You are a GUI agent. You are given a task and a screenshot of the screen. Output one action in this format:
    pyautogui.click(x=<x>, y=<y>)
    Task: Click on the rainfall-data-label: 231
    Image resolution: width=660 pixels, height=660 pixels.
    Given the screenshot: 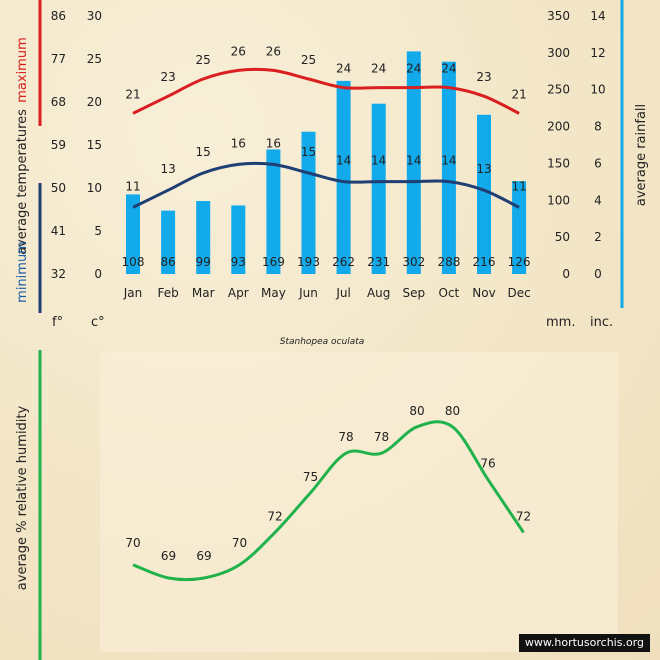 What is the action you would take?
    pyautogui.click(x=378, y=262)
    